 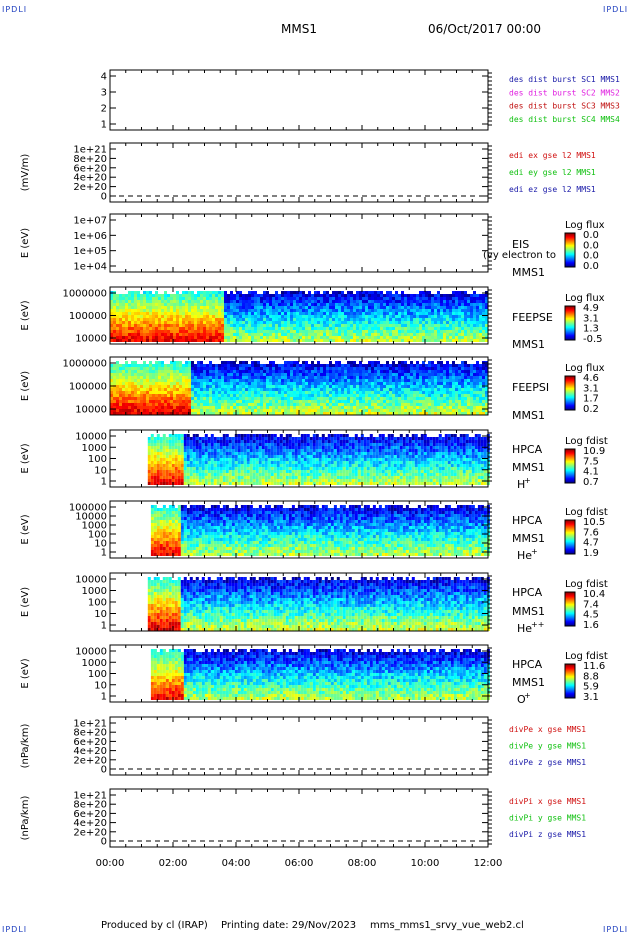 What do you see at coordinates (591, 245) in the screenshot?
I see `colorbar-tick-label: 0.0` at bounding box center [591, 245].